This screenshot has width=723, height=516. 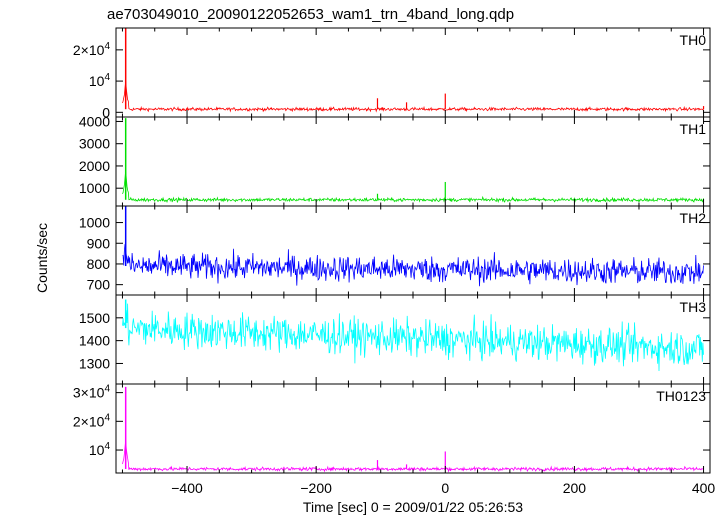 I want to click on x-tick-label: 400, so click(x=704, y=488).